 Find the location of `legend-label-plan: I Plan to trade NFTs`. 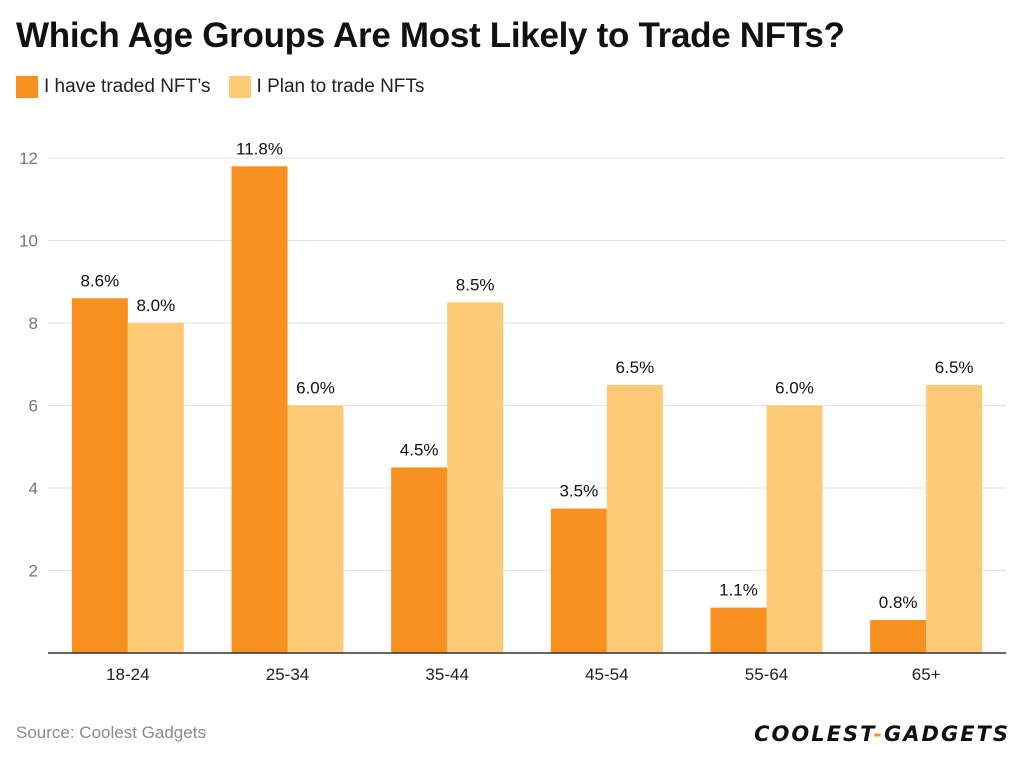

legend-label-plan: I Plan to trade NFTs is located at coordinates (340, 86).